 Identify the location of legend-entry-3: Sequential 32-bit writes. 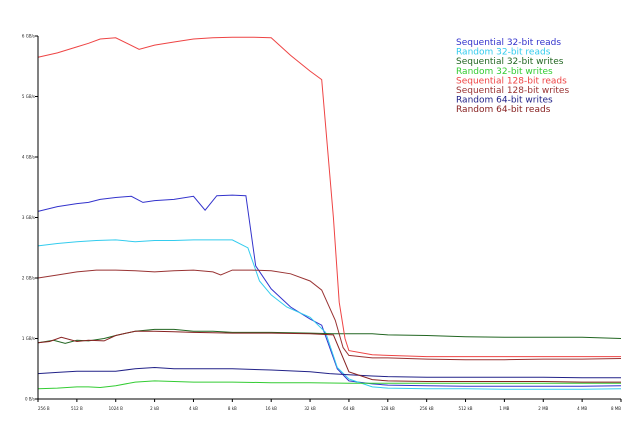
(510, 62).